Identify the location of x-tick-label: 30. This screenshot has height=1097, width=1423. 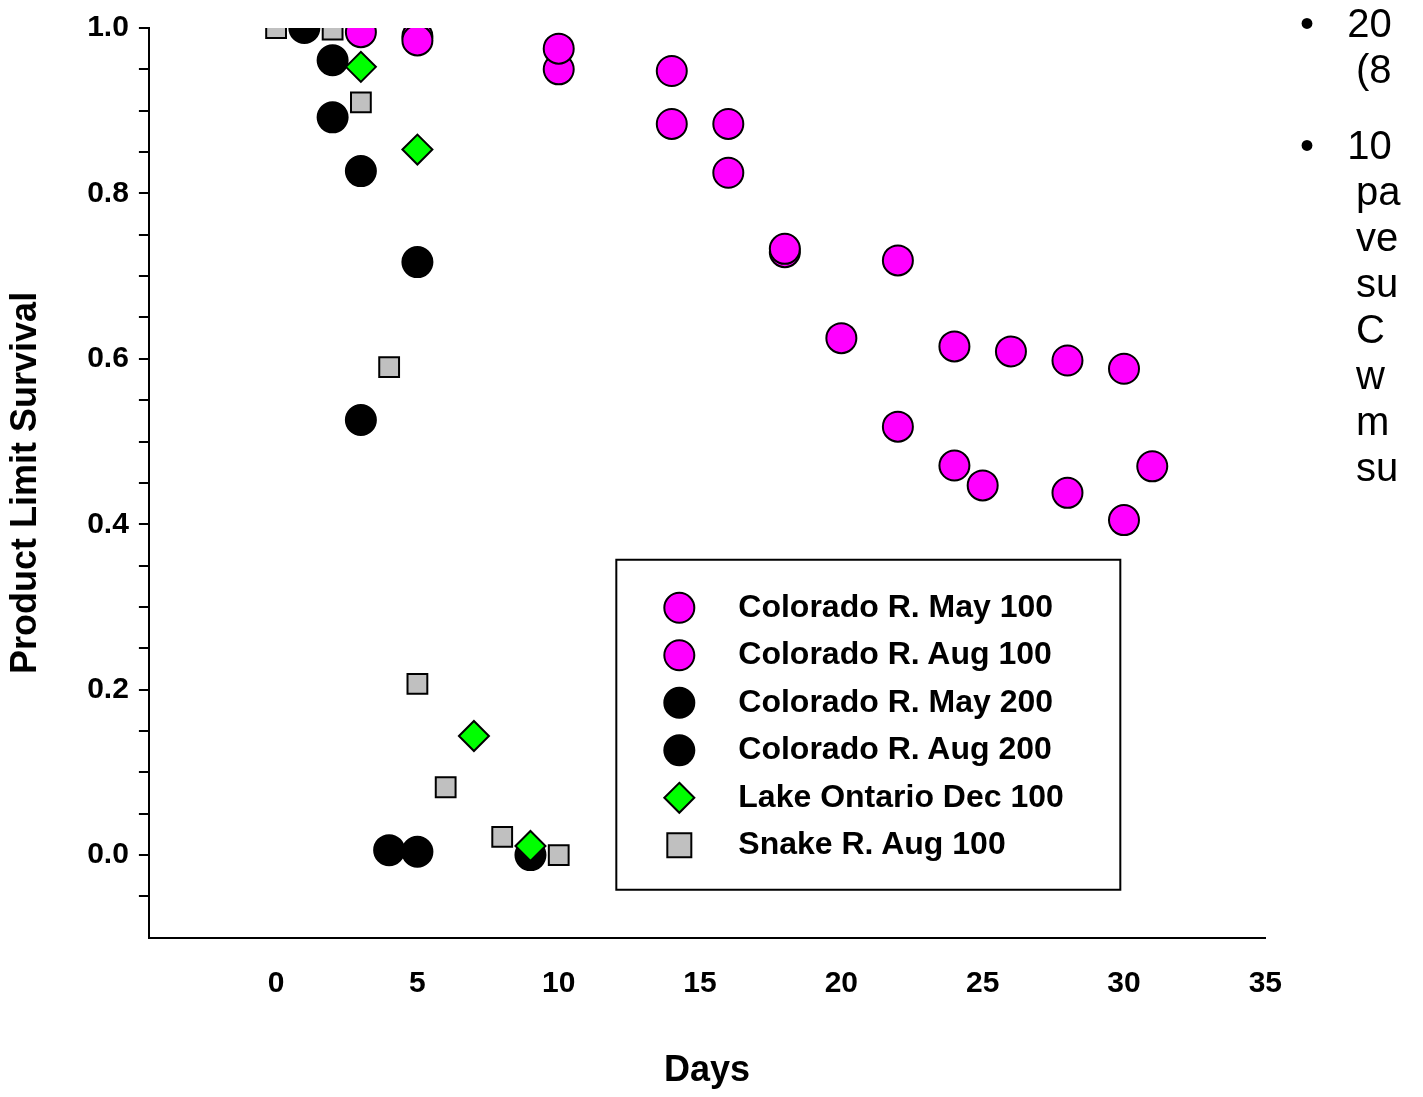
(1124, 982).